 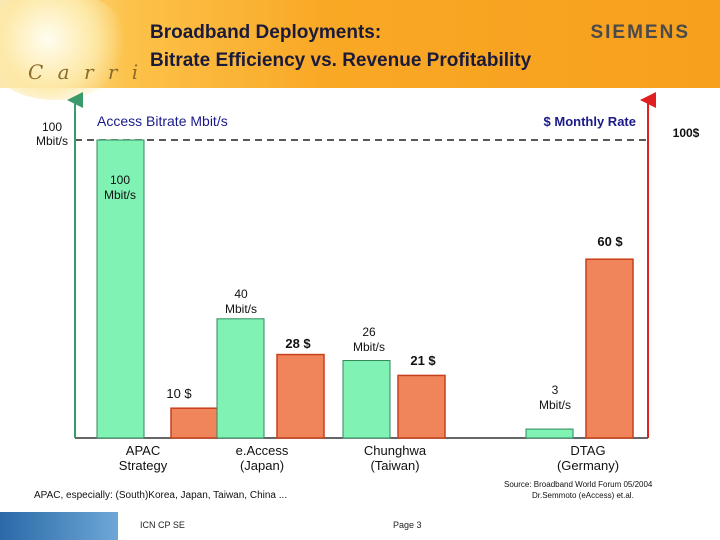 What do you see at coordinates (65, 50) in the screenshot?
I see `logo-graphic` at bounding box center [65, 50].